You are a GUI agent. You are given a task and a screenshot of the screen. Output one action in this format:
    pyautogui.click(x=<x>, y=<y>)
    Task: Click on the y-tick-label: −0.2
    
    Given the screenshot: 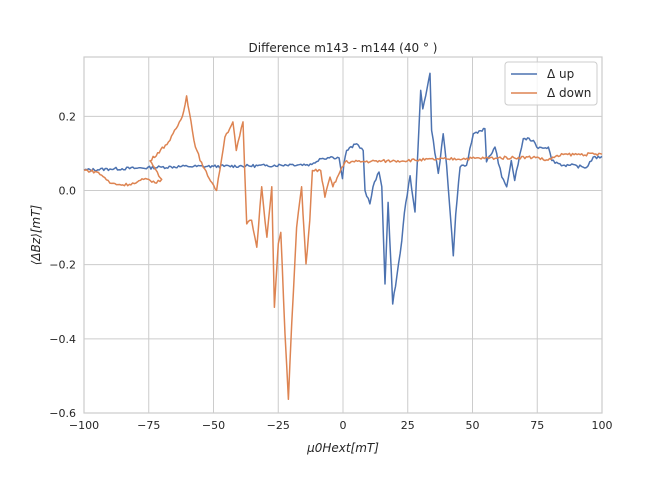 What is the action you would take?
    pyautogui.click(x=62, y=265)
    